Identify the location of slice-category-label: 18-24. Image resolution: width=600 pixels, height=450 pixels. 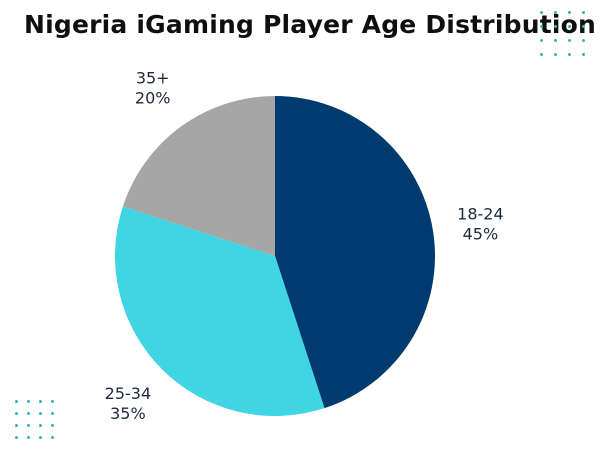
(480, 214).